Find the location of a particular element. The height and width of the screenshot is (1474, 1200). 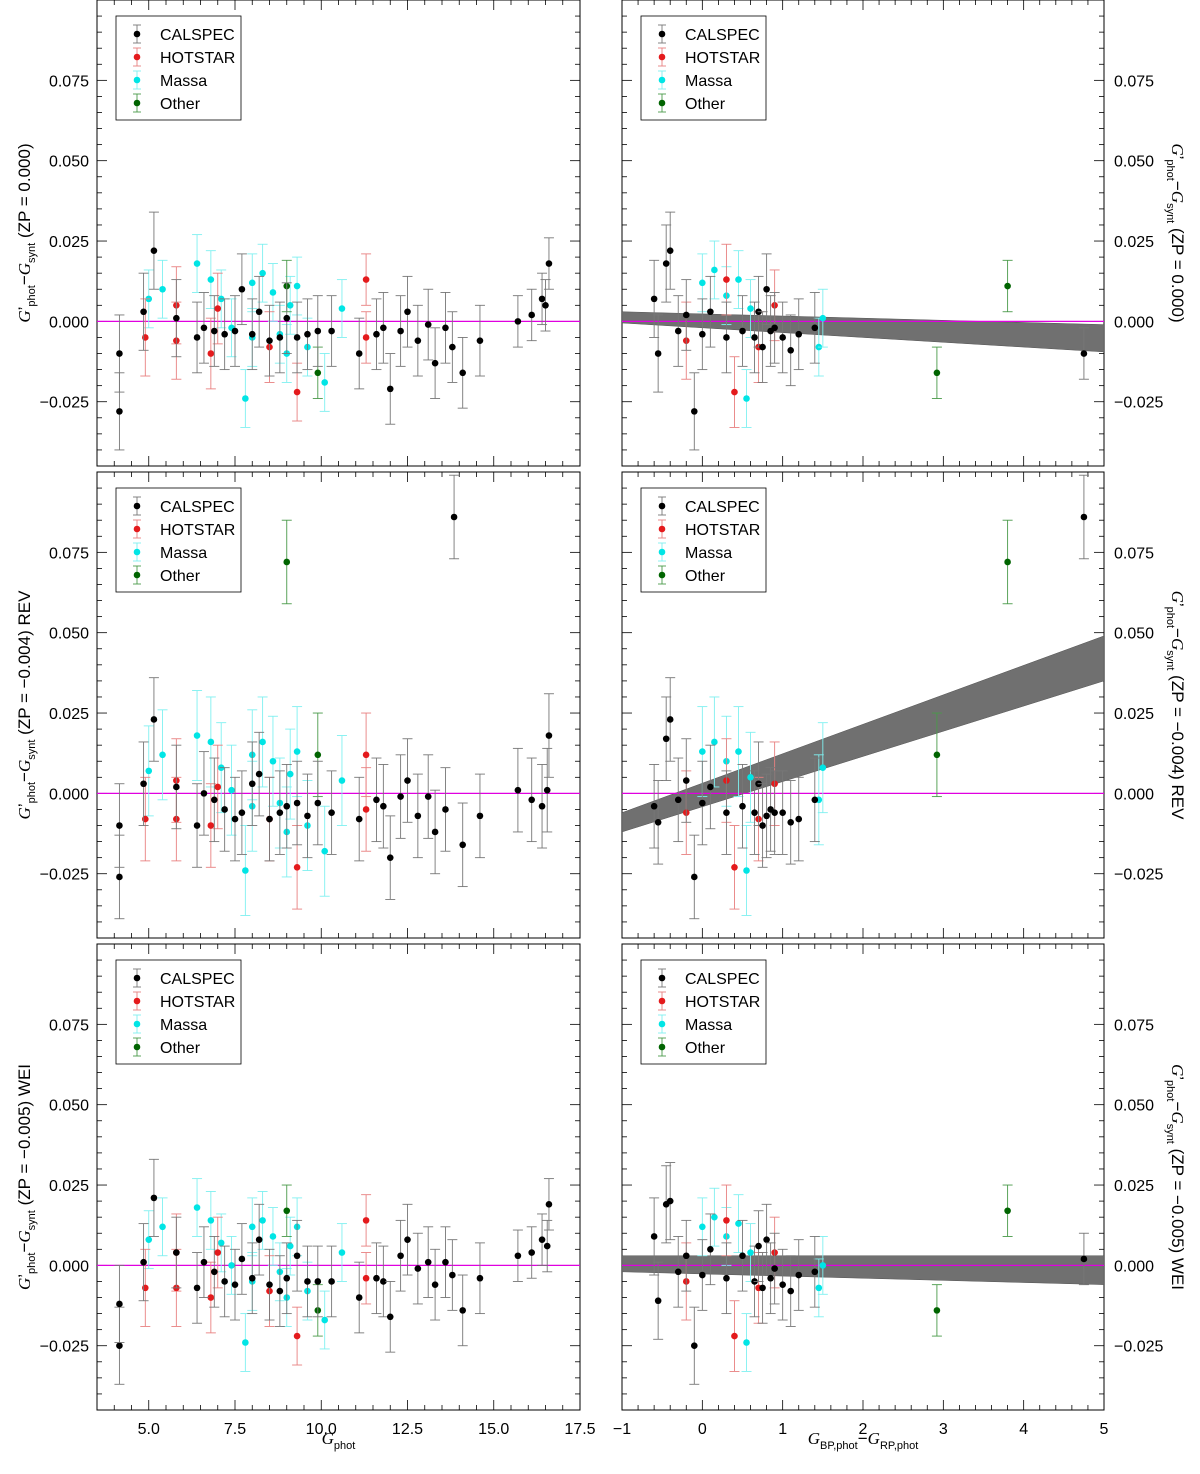

x-tick-label: 10.0 is located at coordinates (321, 1429).